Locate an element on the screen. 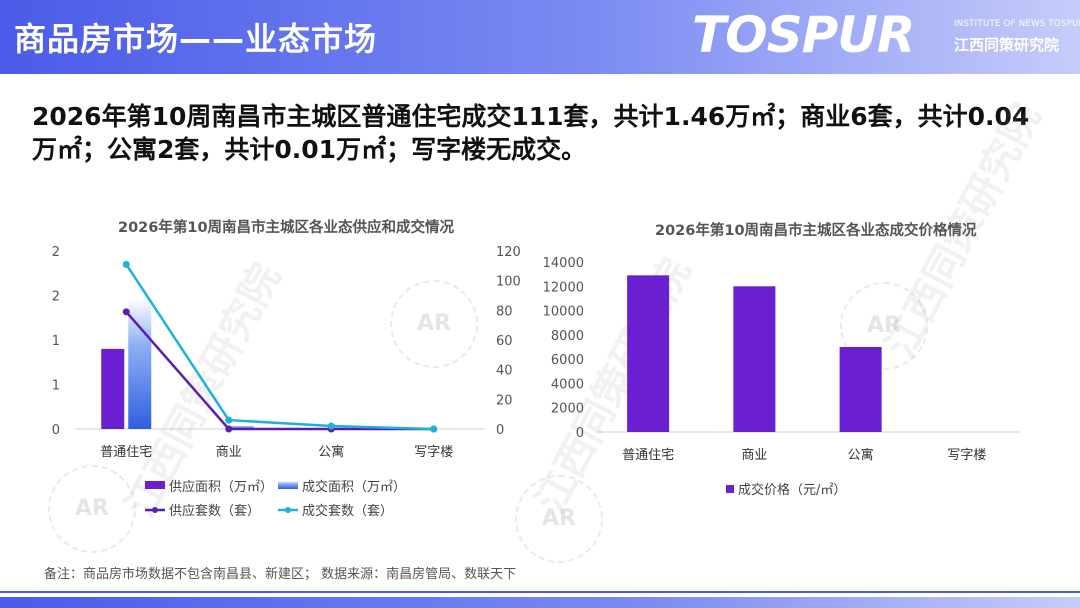 The height and width of the screenshot is (608, 1080). chart2-y-tick: 6000 is located at coordinates (567, 360).